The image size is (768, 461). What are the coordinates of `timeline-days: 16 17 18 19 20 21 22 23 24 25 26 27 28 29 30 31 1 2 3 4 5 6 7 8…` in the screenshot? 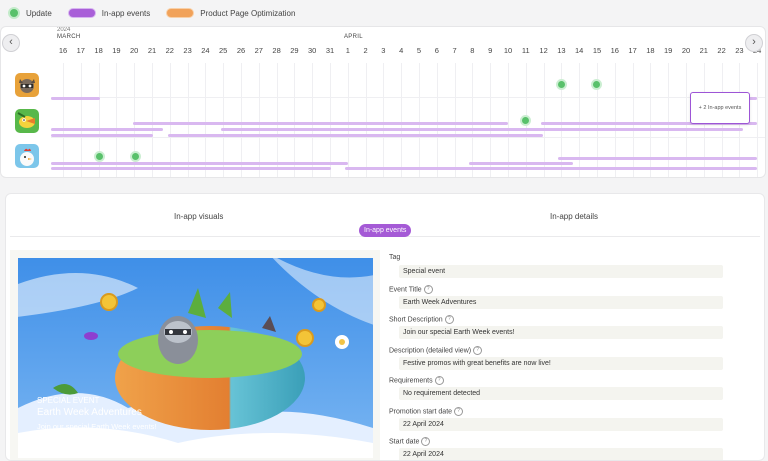 It's located at (410, 53).